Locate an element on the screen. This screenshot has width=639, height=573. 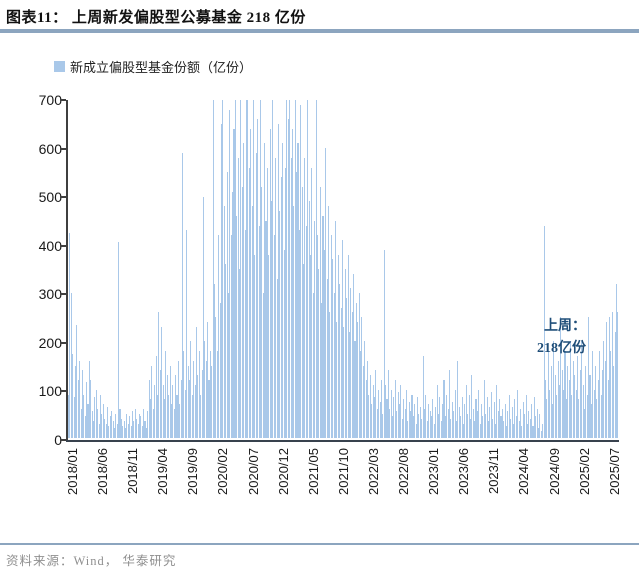
x-axis-tick-label: 2024/04 is located at coordinates (524, 471).